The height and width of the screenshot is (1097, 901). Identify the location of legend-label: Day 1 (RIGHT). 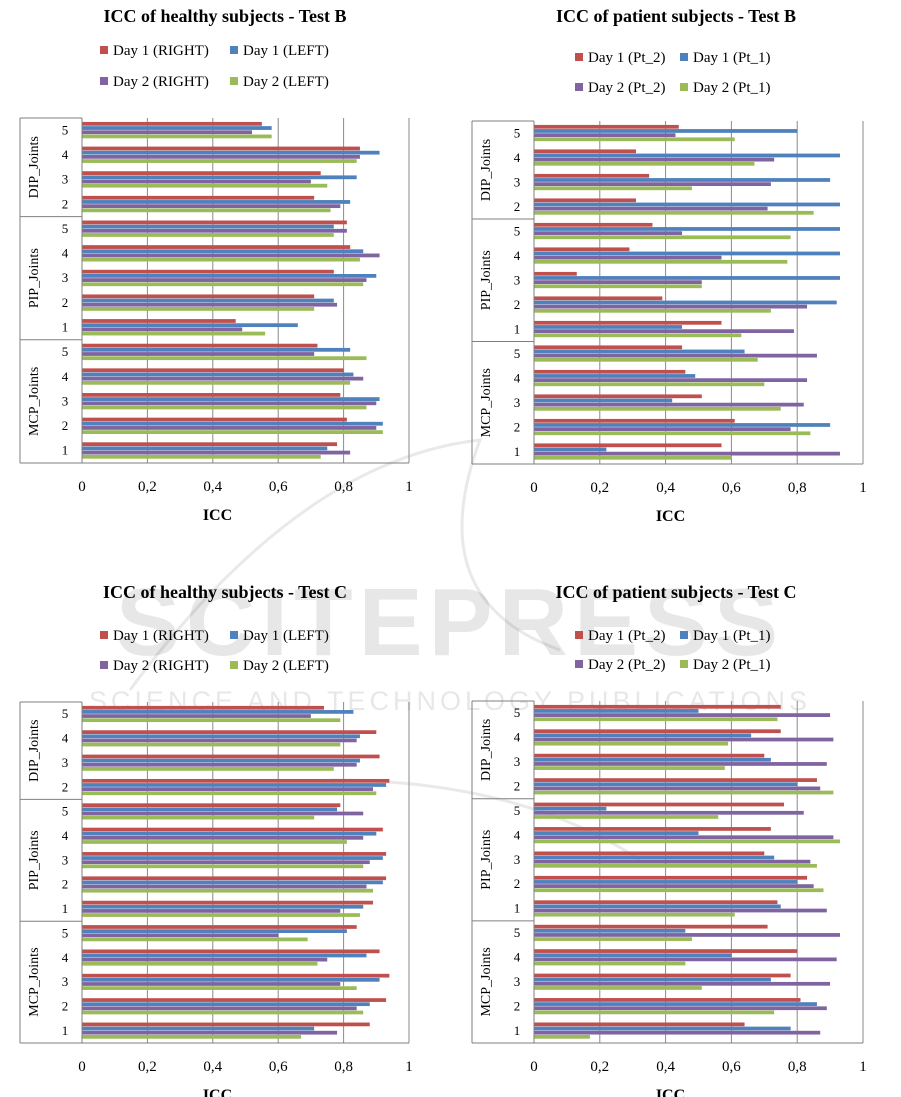
(161, 636).